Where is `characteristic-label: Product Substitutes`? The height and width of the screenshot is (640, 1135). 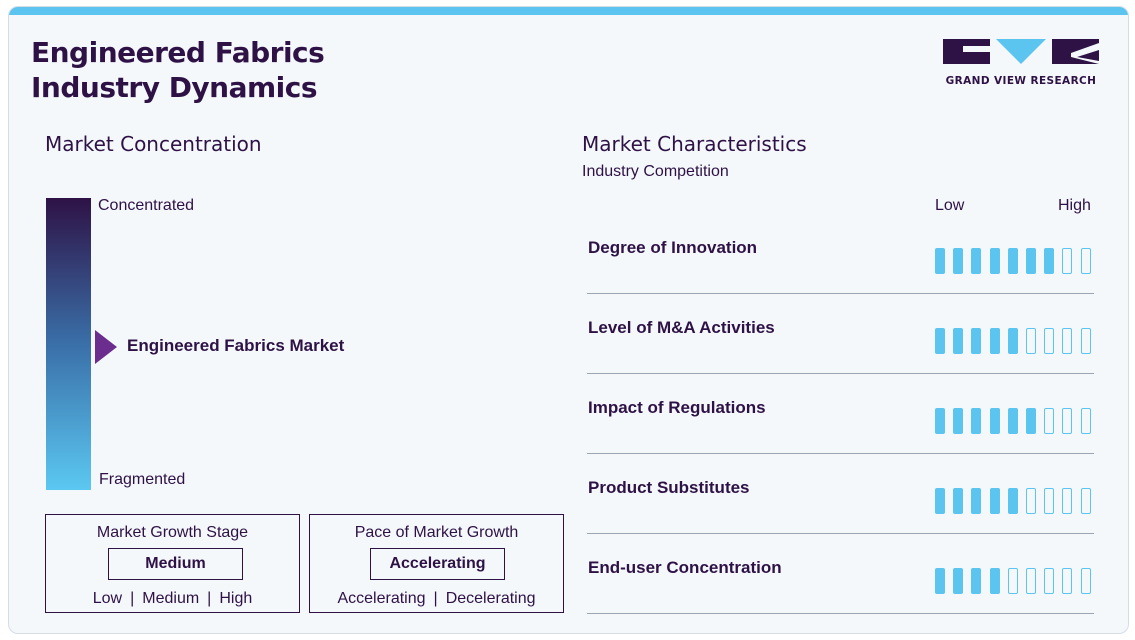
characteristic-label: Product Substitutes is located at coordinates (669, 487).